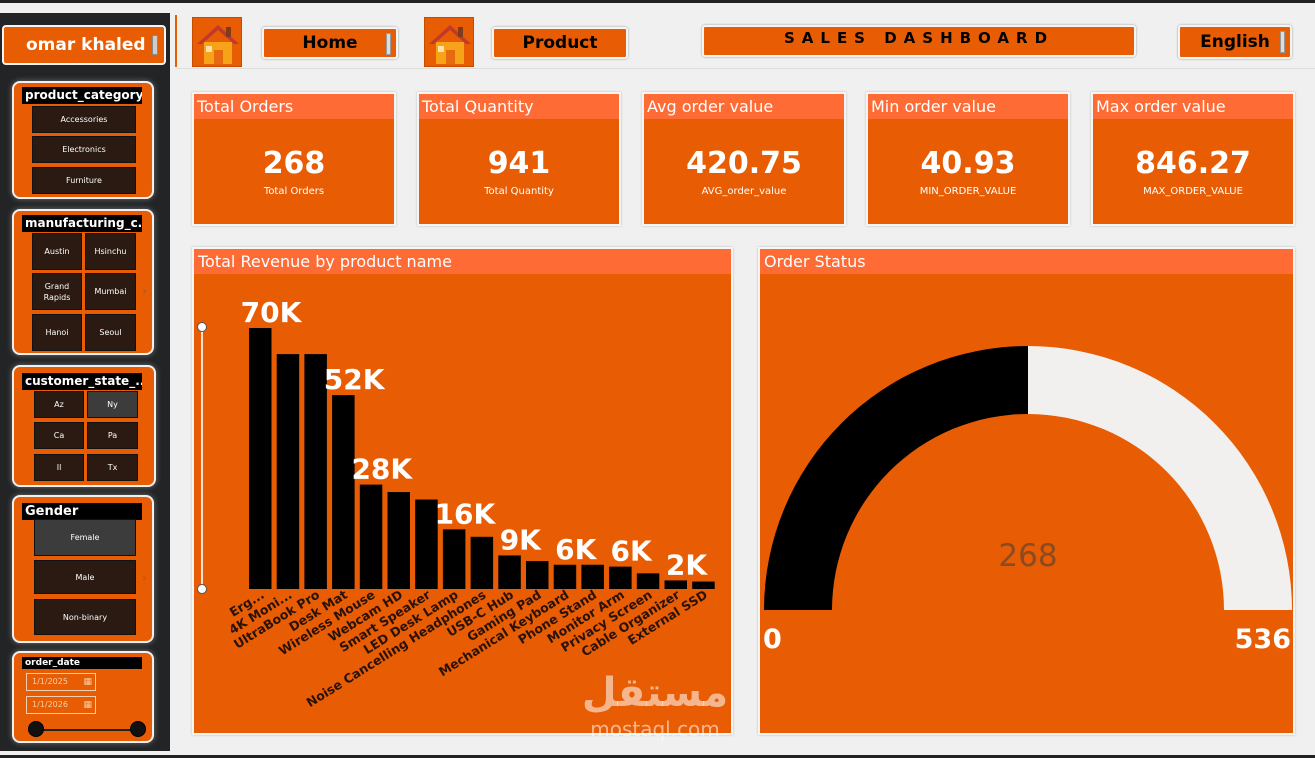 This screenshot has height=758, width=1315. Describe the element at coordinates (112, 404) in the screenshot. I see `filter-option-ny: Ny` at that location.